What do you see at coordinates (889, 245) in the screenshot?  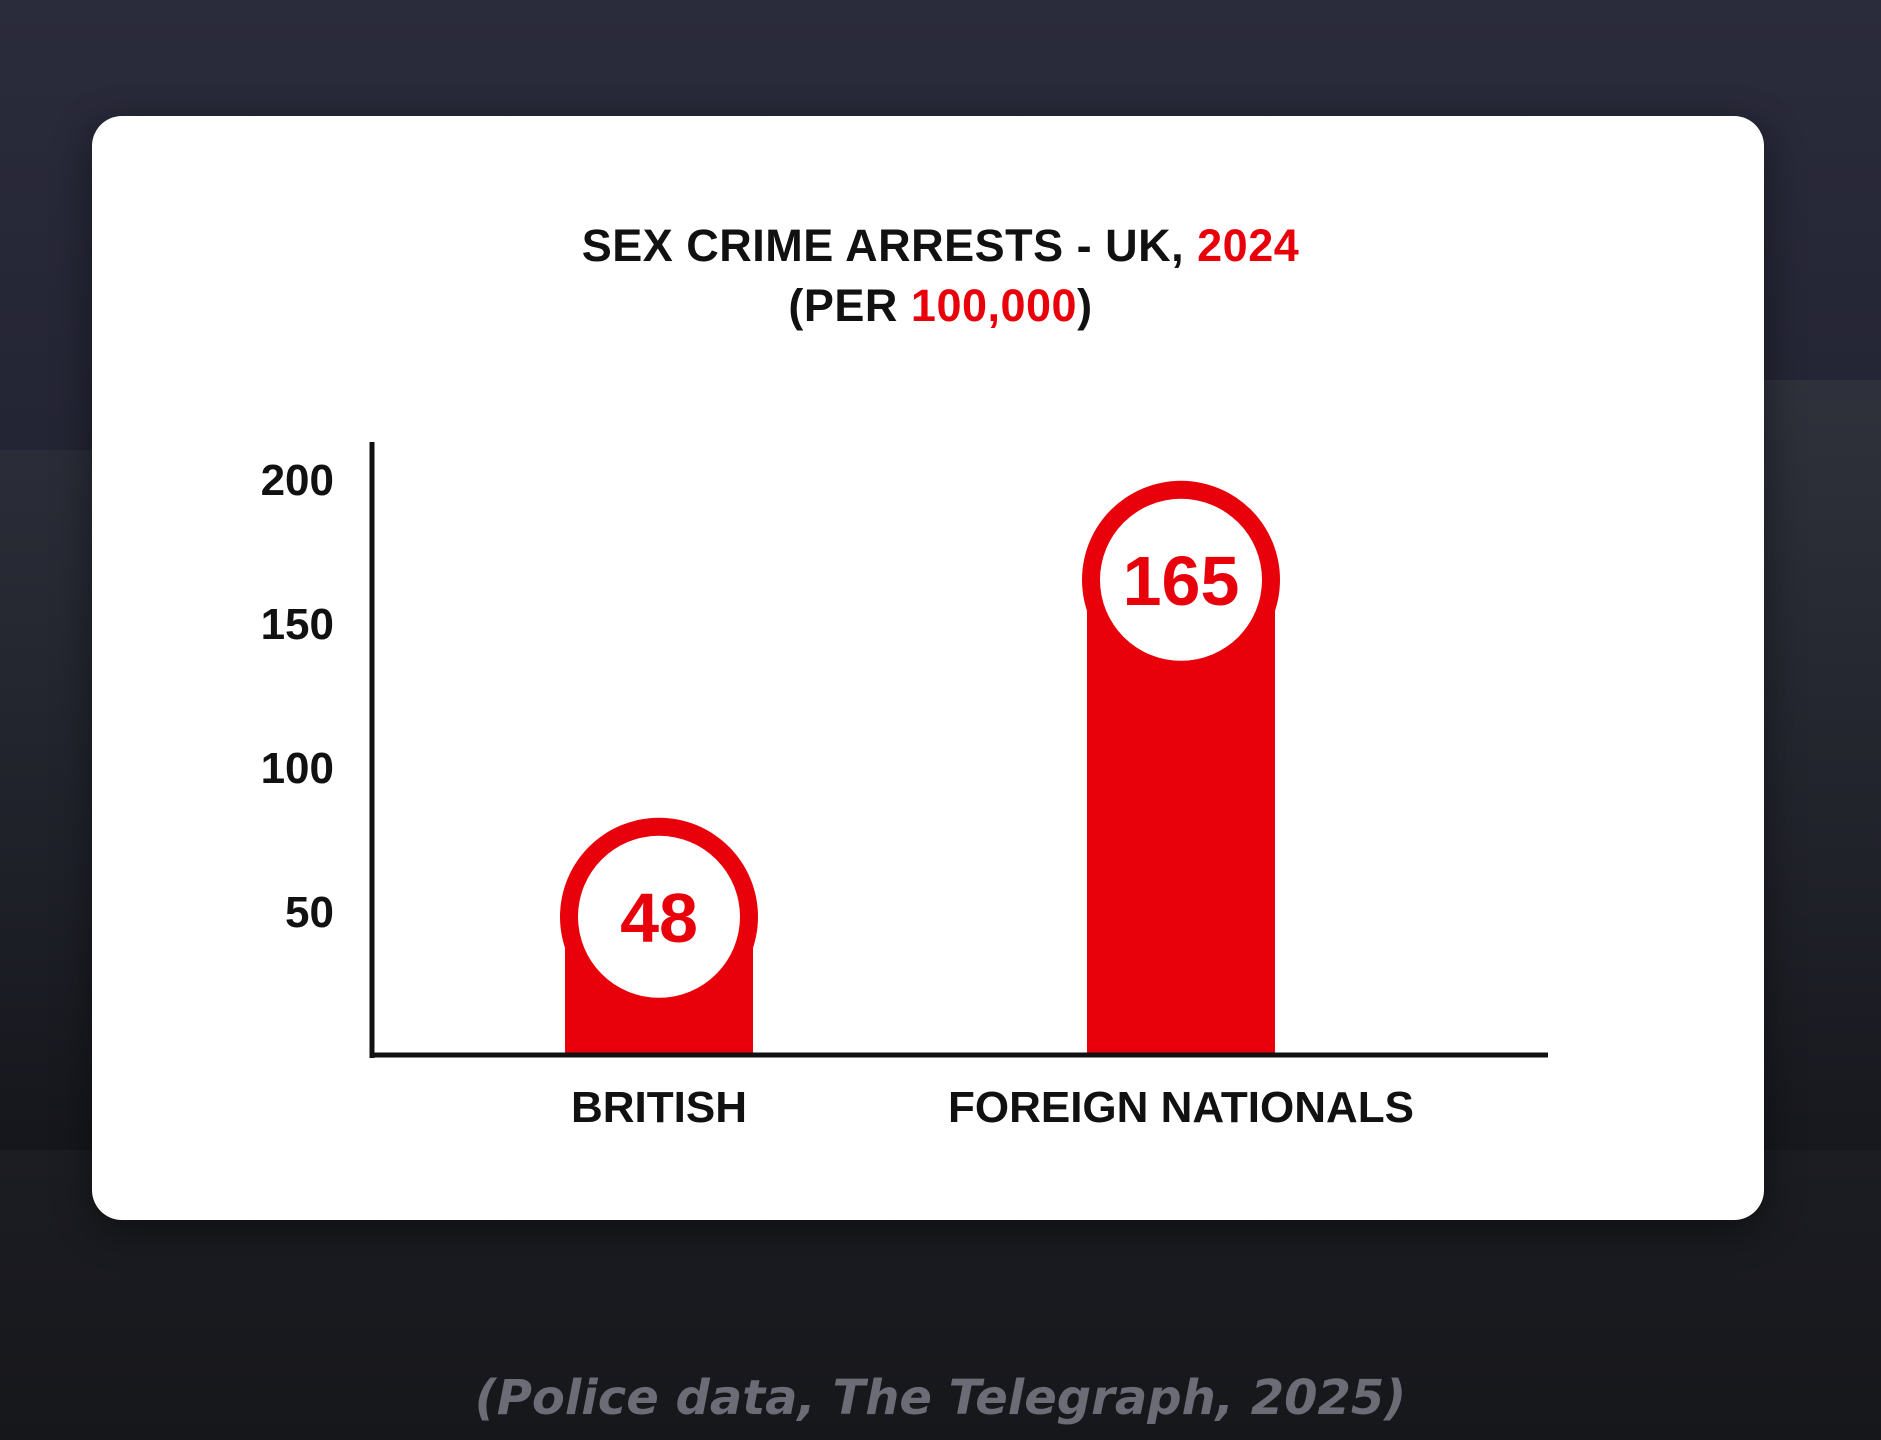 I see `chart-title-text: SEX CRIME ARRESTS - UK,` at bounding box center [889, 245].